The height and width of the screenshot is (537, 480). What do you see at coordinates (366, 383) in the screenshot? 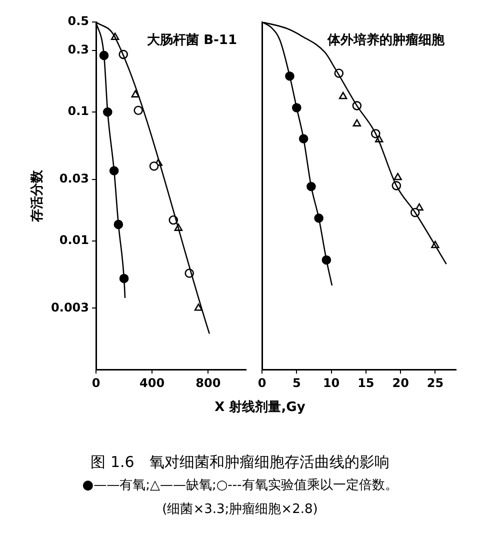
I see `x-tick-label: 15` at bounding box center [366, 383].